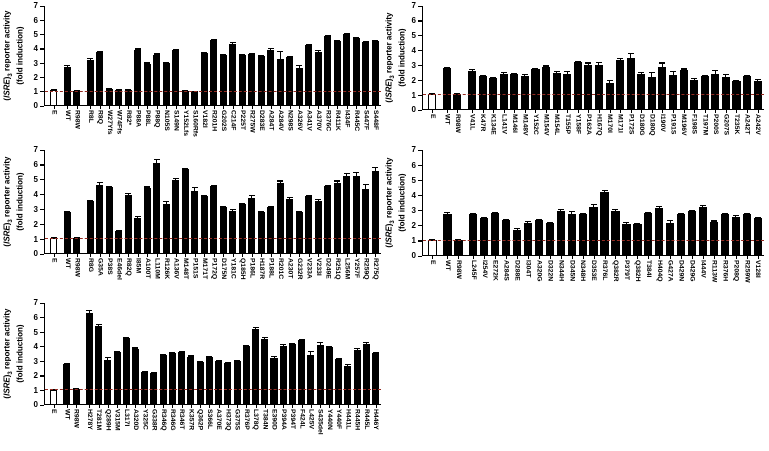 The image size is (769, 451). What do you see at coordinates (204, 225) in the screenshot?
I see `bar-M171T` at bounding box center [204, 225].